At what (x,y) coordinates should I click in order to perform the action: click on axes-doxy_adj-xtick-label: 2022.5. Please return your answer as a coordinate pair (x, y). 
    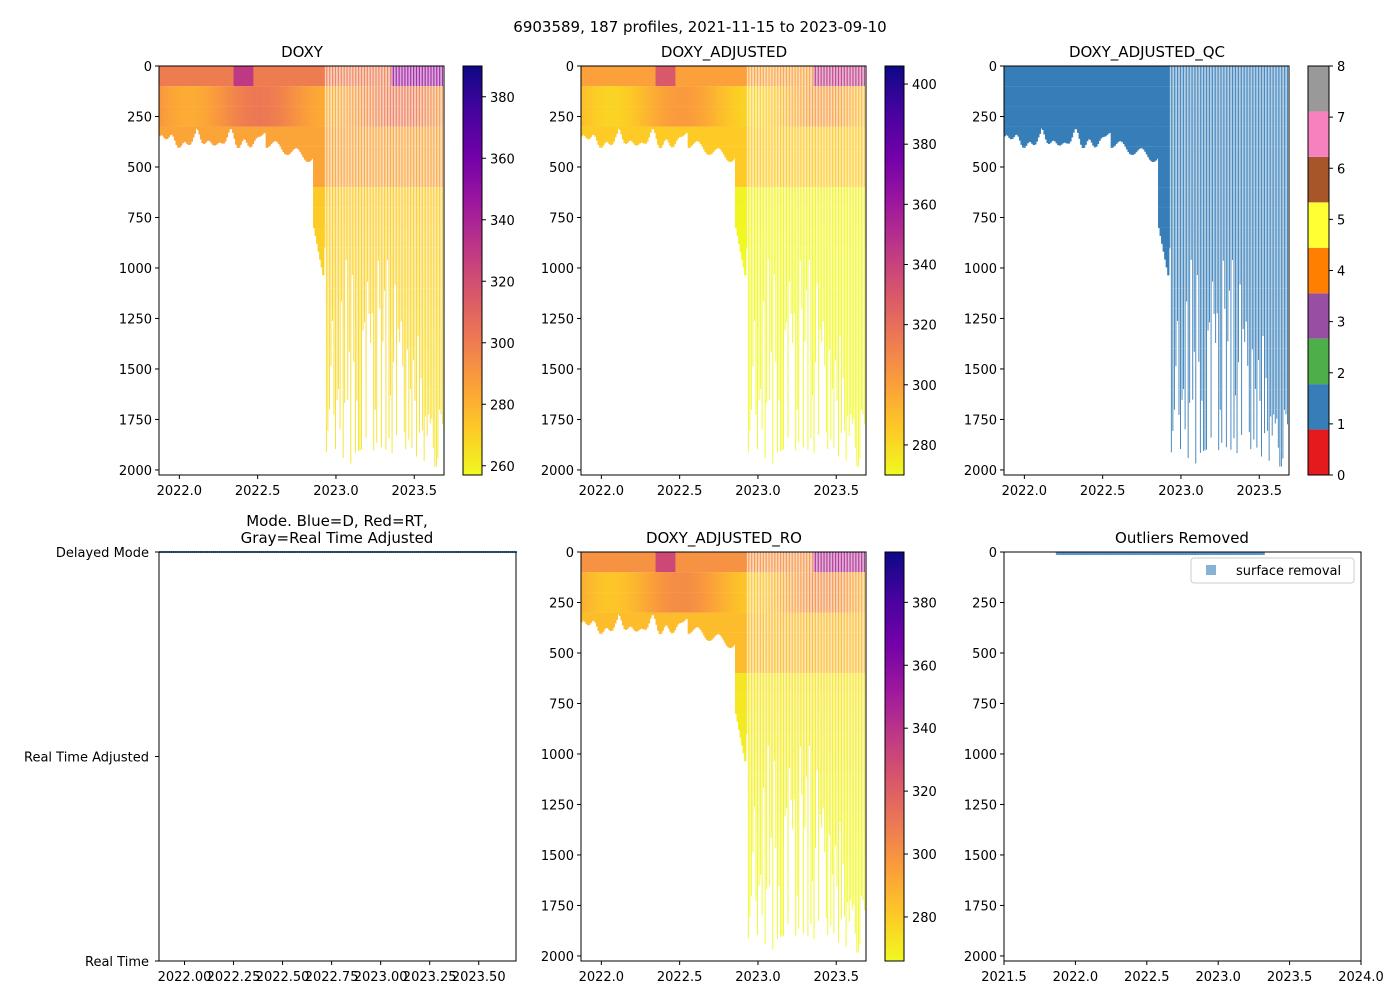
    Looking at the image, I should click on (680, 491).